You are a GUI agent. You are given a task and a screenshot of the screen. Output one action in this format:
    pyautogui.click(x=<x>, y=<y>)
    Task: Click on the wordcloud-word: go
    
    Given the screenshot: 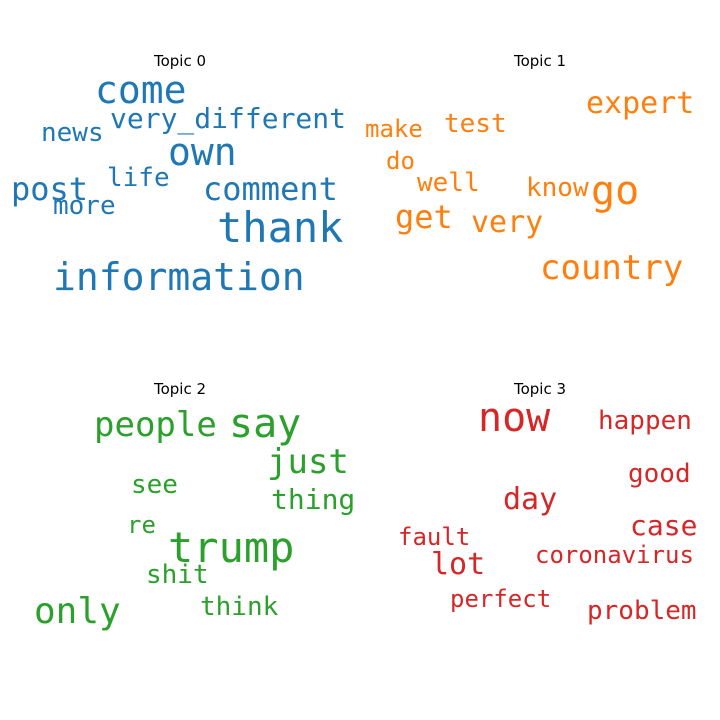 What is the action you would take?
    pyautogui.click(x=615, y=190)
    